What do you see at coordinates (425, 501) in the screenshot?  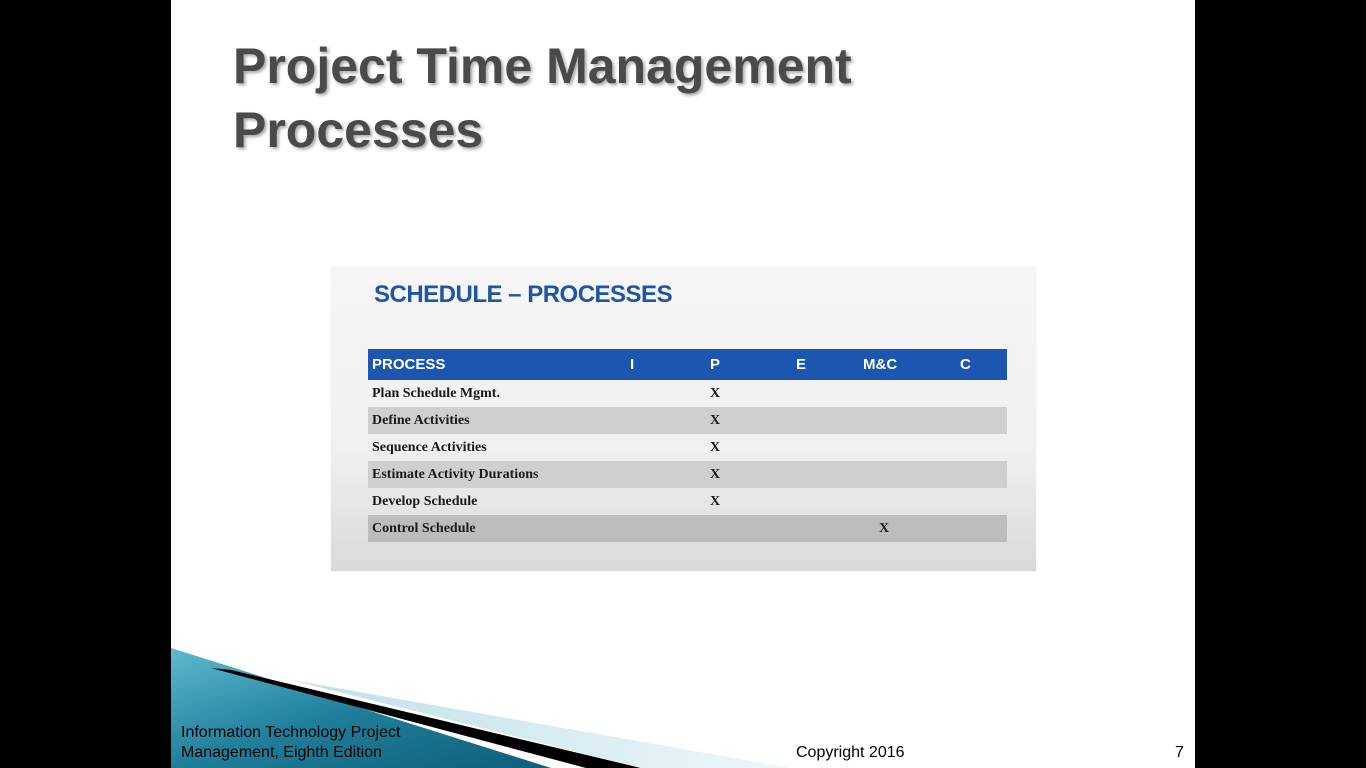 I see `row-process-label: Develop Schedule` at bounding box center [425, 501].